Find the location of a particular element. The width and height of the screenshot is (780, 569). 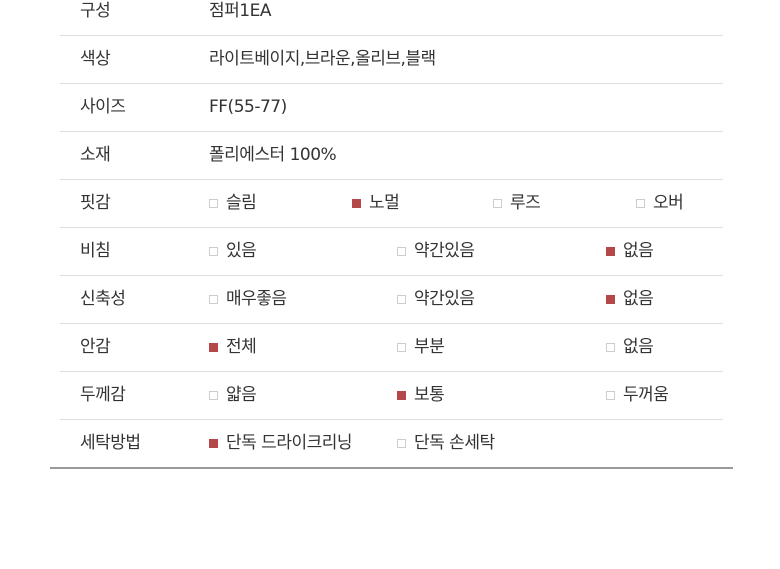

spec-label: 핏감 is located at coordinates (95, 203).